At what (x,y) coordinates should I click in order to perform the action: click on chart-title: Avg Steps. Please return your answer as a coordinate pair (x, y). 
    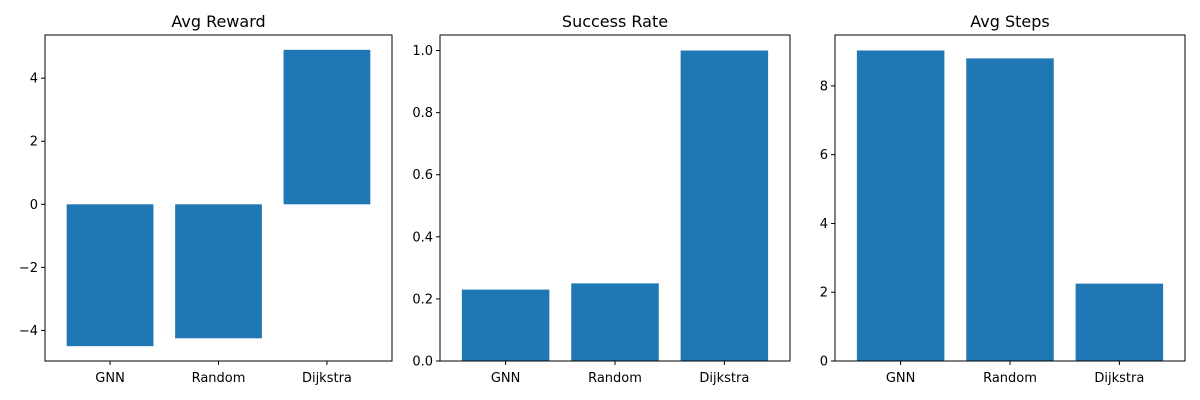
    Looking at the image, I should click on (1009, 21).